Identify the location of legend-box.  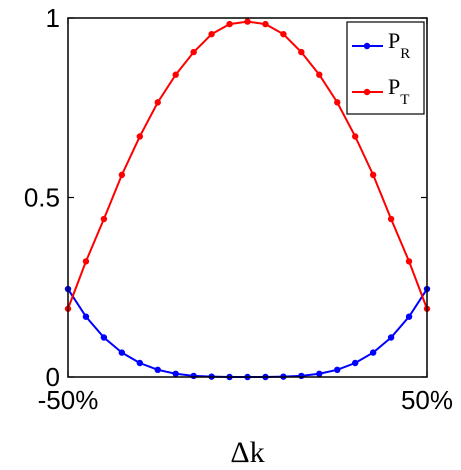
(385, 68).